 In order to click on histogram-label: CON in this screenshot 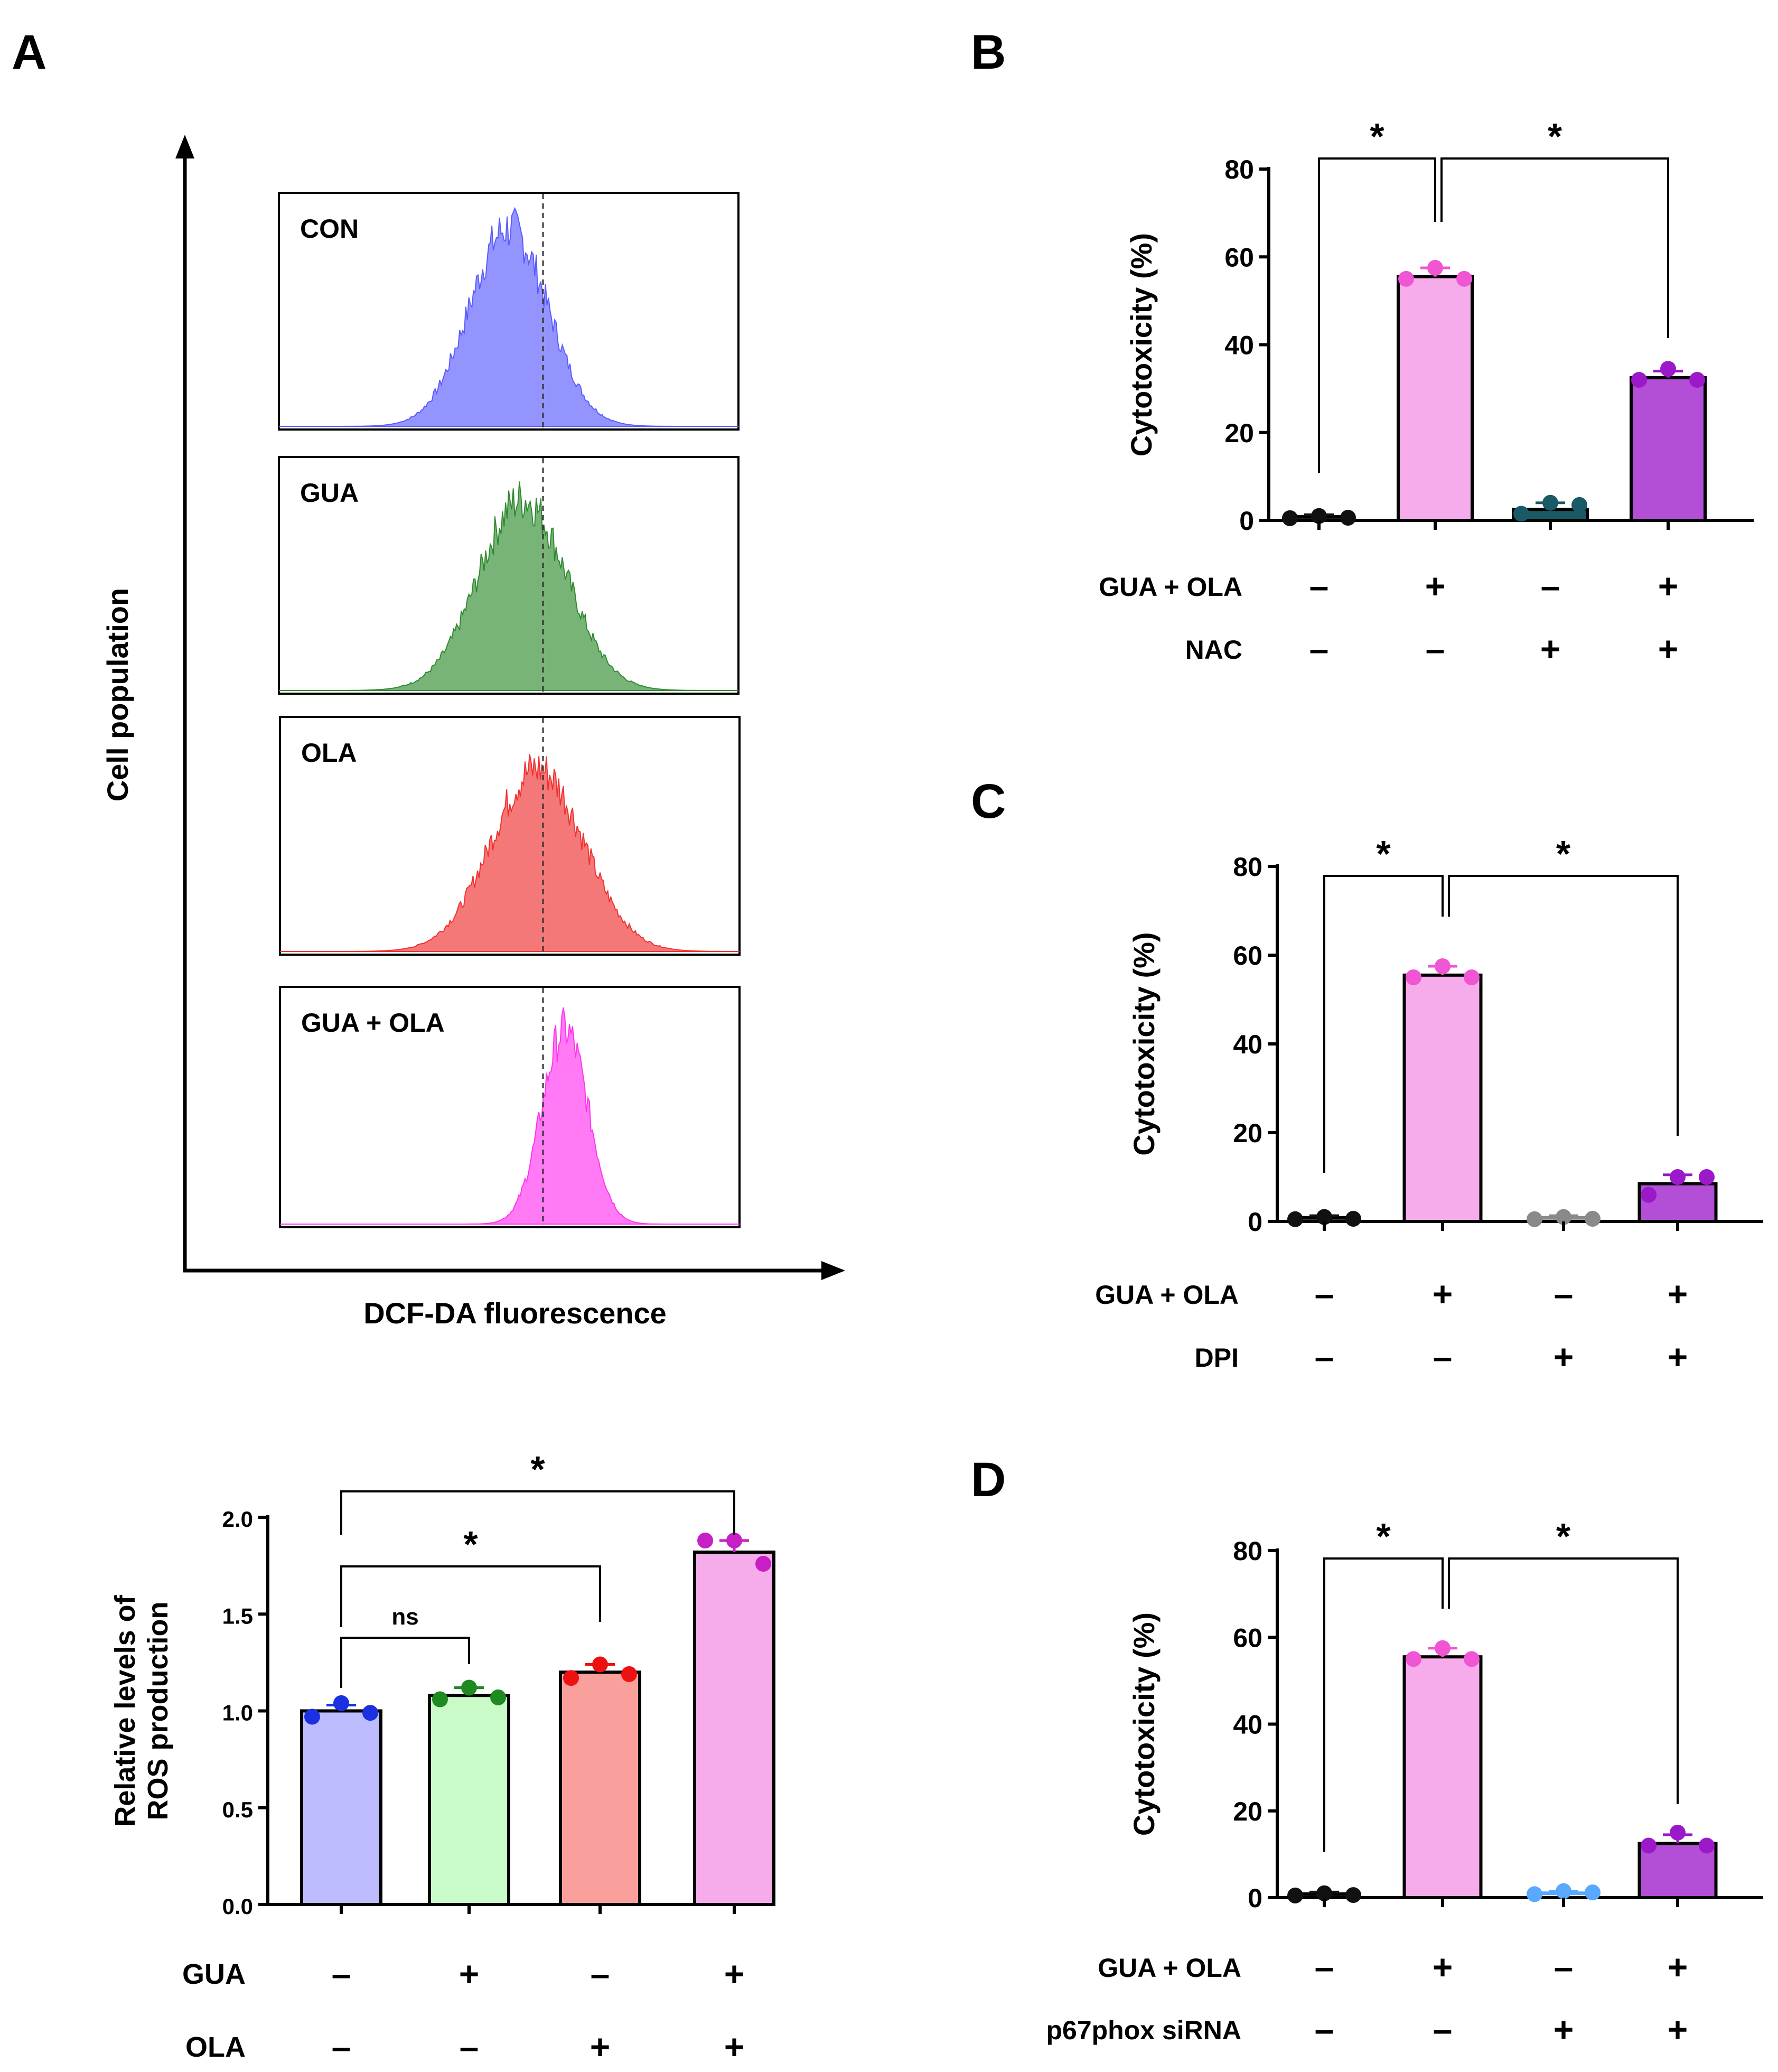, I will do `click(330, 229)`.